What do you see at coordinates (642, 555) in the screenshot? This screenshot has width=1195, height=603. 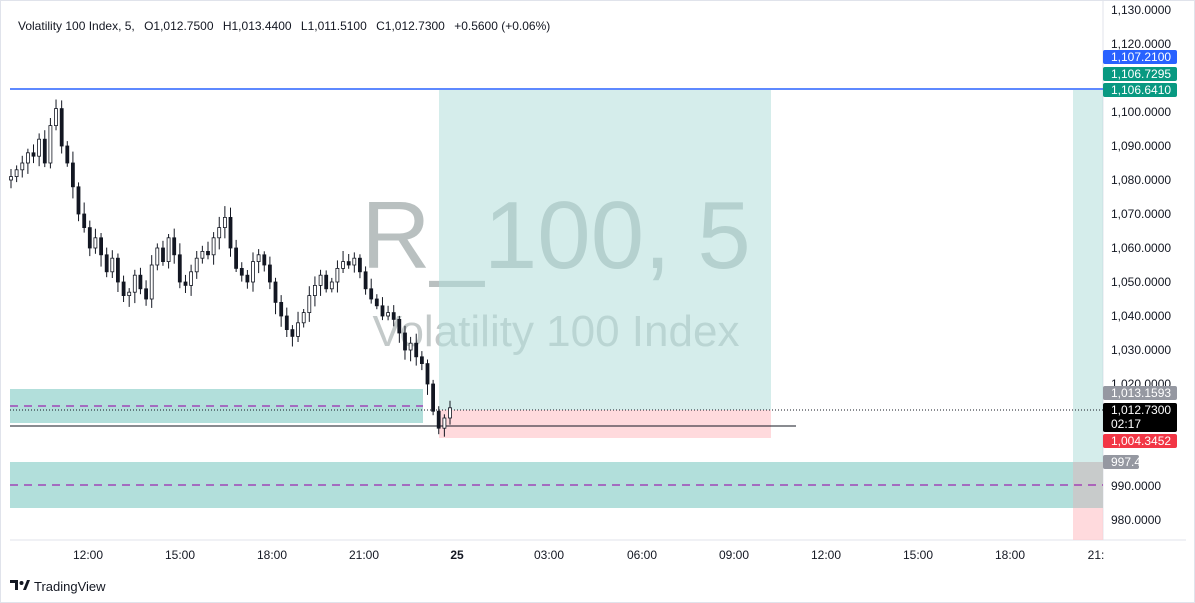 I see `time-tick: 06:00` at bounding box center [642, 555].